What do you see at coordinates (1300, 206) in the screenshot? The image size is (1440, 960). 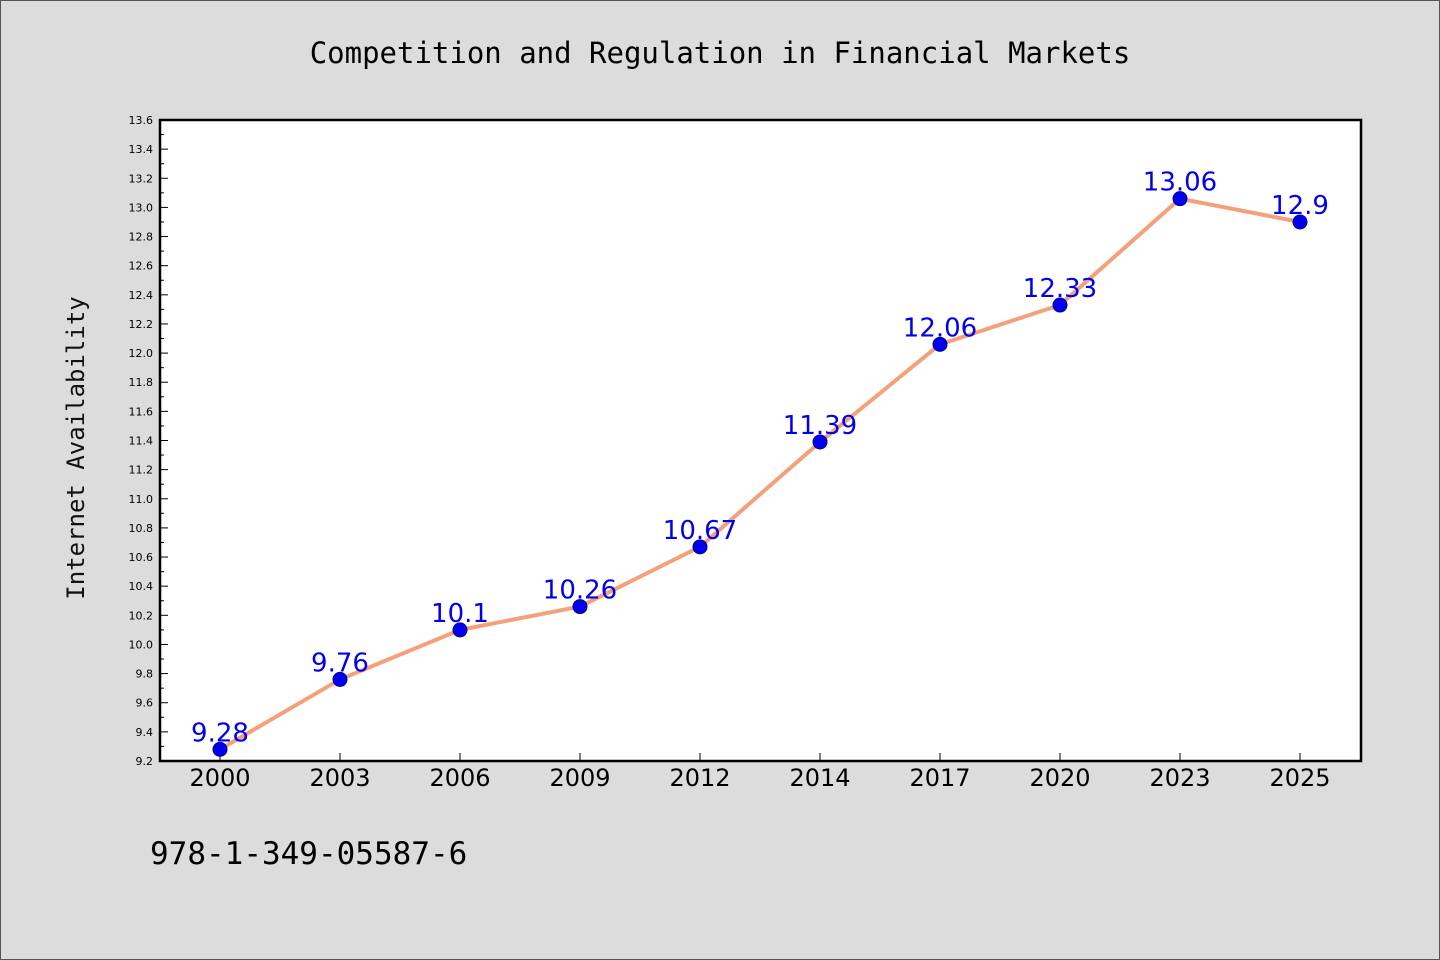 I see `data-label: 12.9` at bounding box center [1300, 206].